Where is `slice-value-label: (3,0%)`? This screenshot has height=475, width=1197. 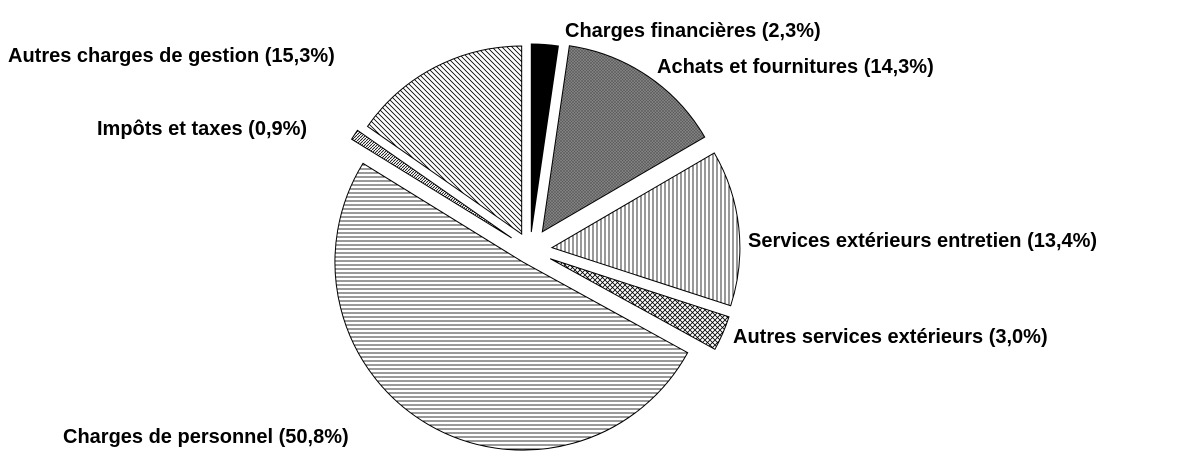 slice-value-label: (3,0%) is located at coordinates (1018, 337).